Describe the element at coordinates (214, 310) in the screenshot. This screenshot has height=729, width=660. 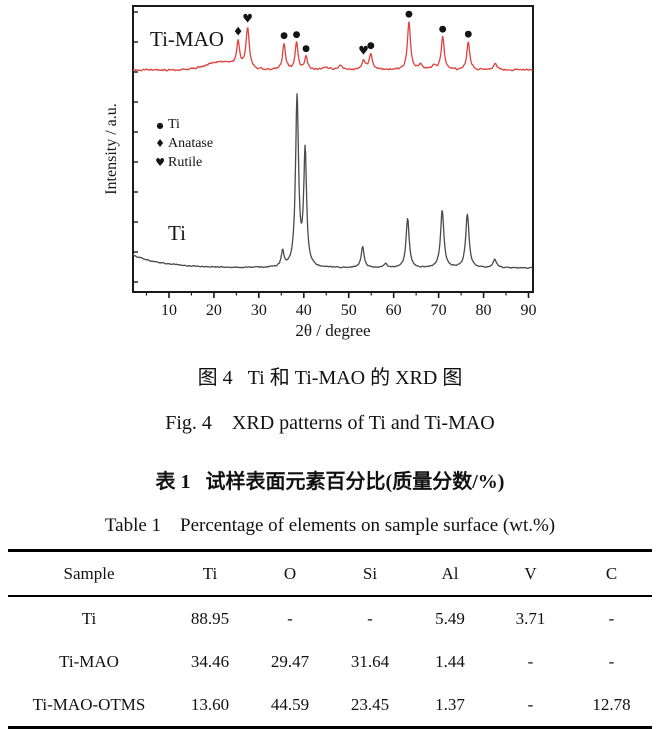
I see `x-axis-tick-label: 20` at that location.